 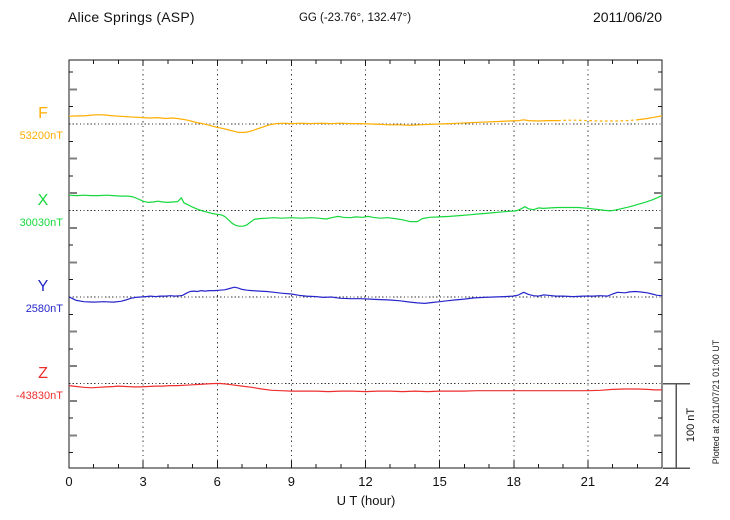 What do you see at coordinates (291, 481) in the screenshot?
I see `x-tick-label: 9` at bounding box center [291, 481].